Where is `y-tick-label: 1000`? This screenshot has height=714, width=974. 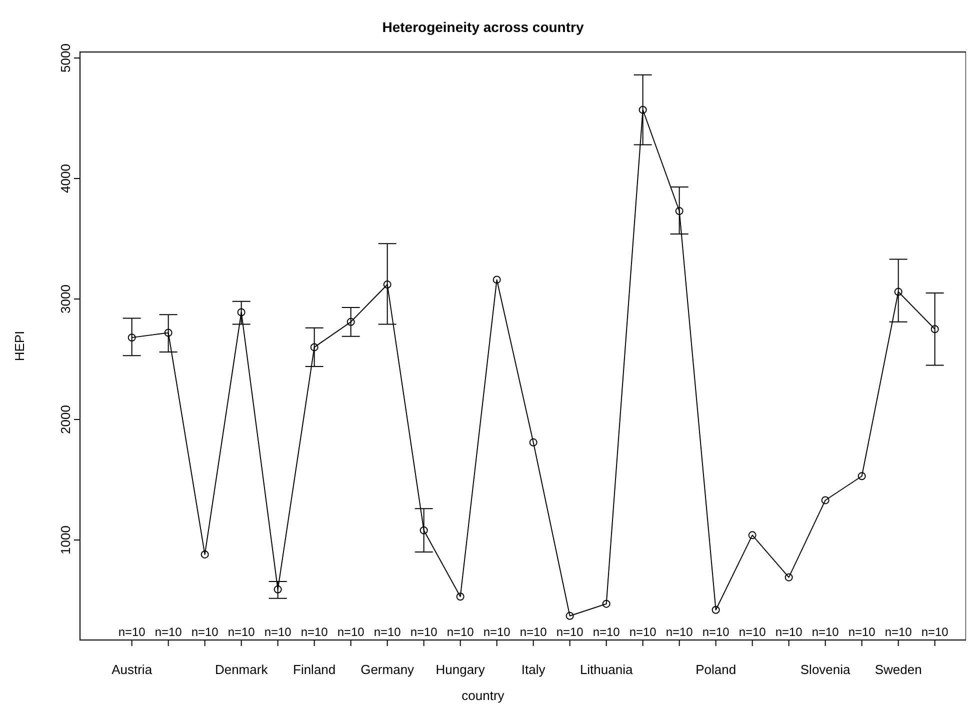
y-tick-label: 1000 is located at coordinates (65, 540).